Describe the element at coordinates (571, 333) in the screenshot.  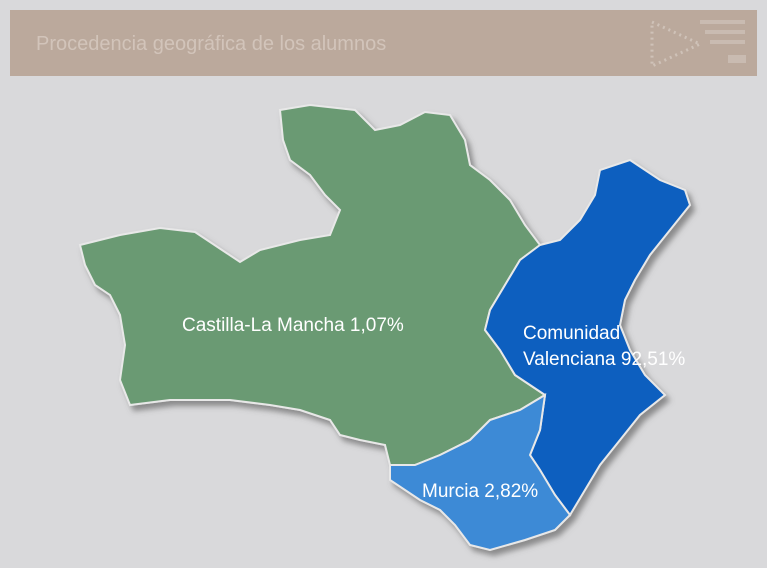
I see `region-label: Comunidad` at that location.